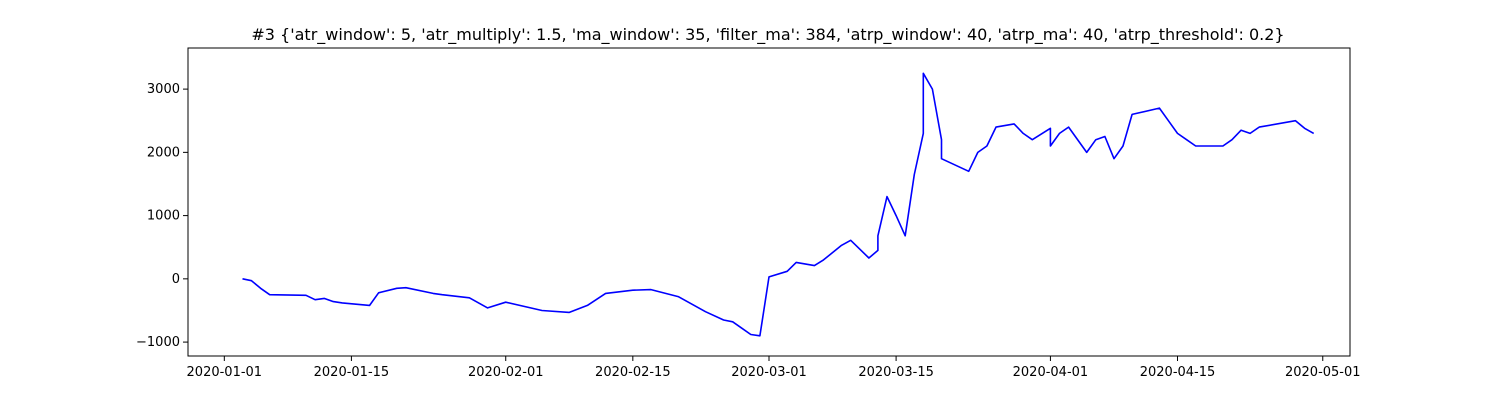 This screenshot has width=1500, height=400. What do you see at coordinates (176, 279) in the screenshot?
I see `y-tick-label: 0` at bounding box center [176, 279].